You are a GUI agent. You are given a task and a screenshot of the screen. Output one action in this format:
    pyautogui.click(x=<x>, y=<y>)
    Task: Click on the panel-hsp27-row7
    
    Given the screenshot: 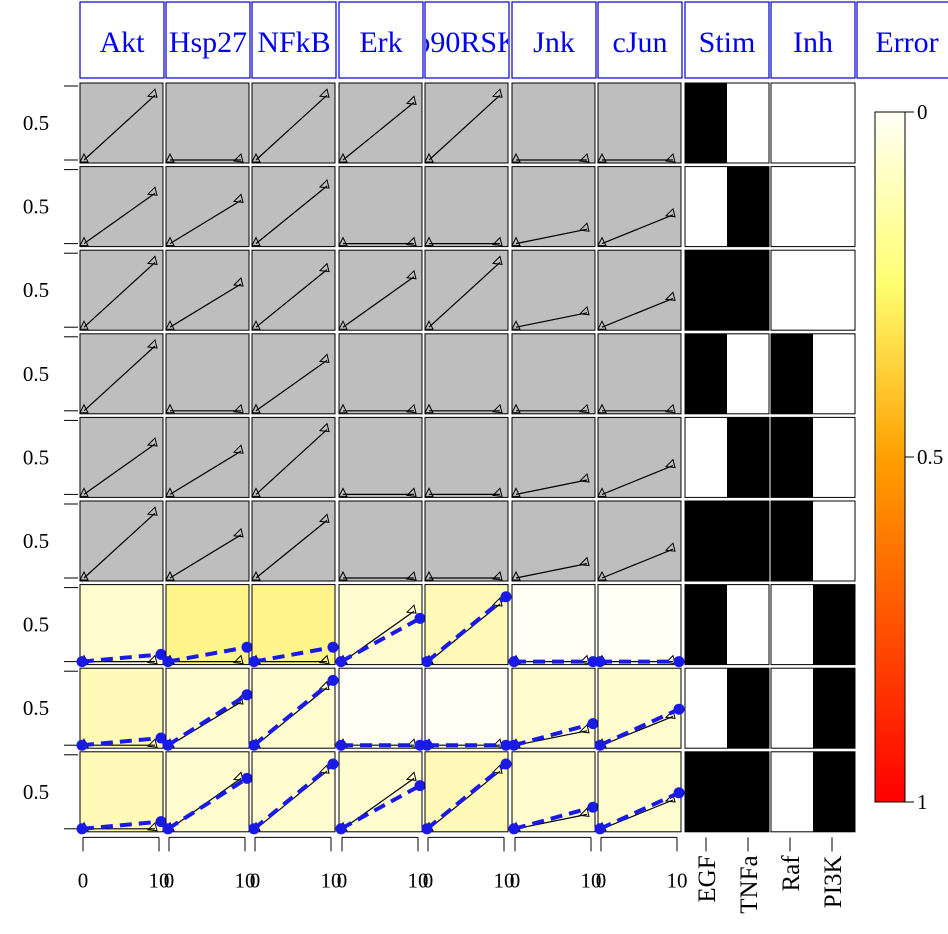 What is the action you would take?
    pyautogui.click(x=207, y=626)
    